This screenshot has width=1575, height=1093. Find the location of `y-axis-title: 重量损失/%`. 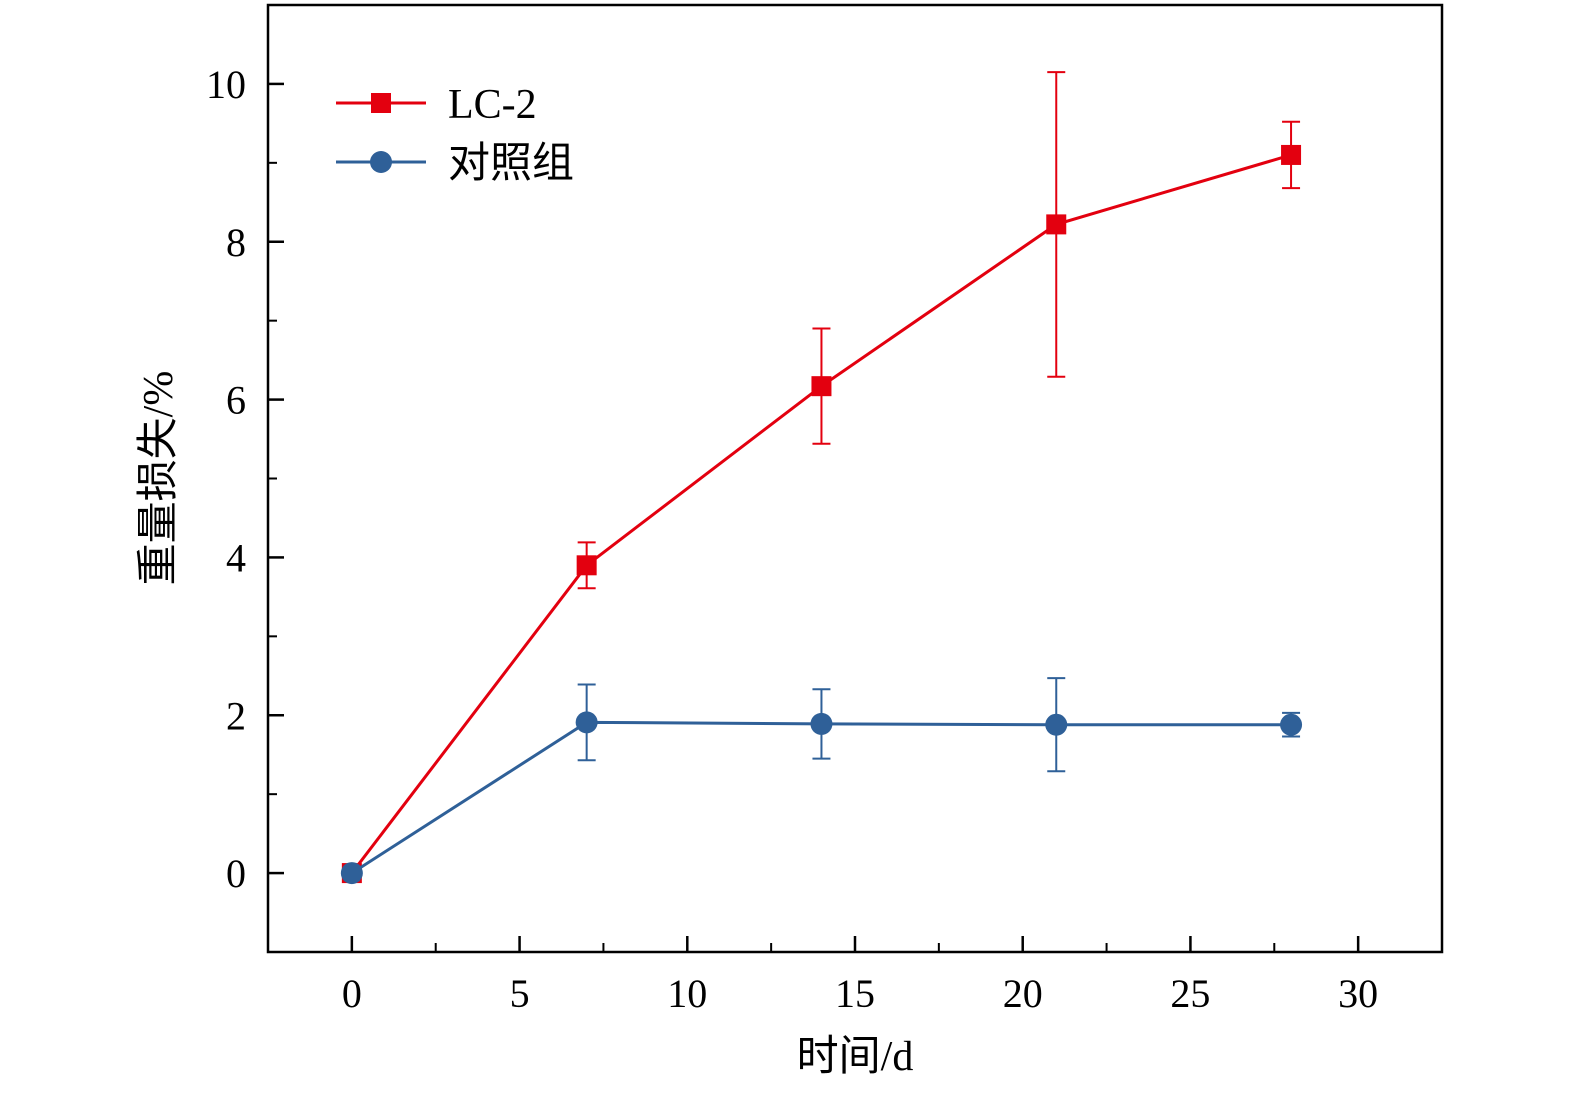

y-axis-title: 重量损失/% is located at coordinates (159, 478).